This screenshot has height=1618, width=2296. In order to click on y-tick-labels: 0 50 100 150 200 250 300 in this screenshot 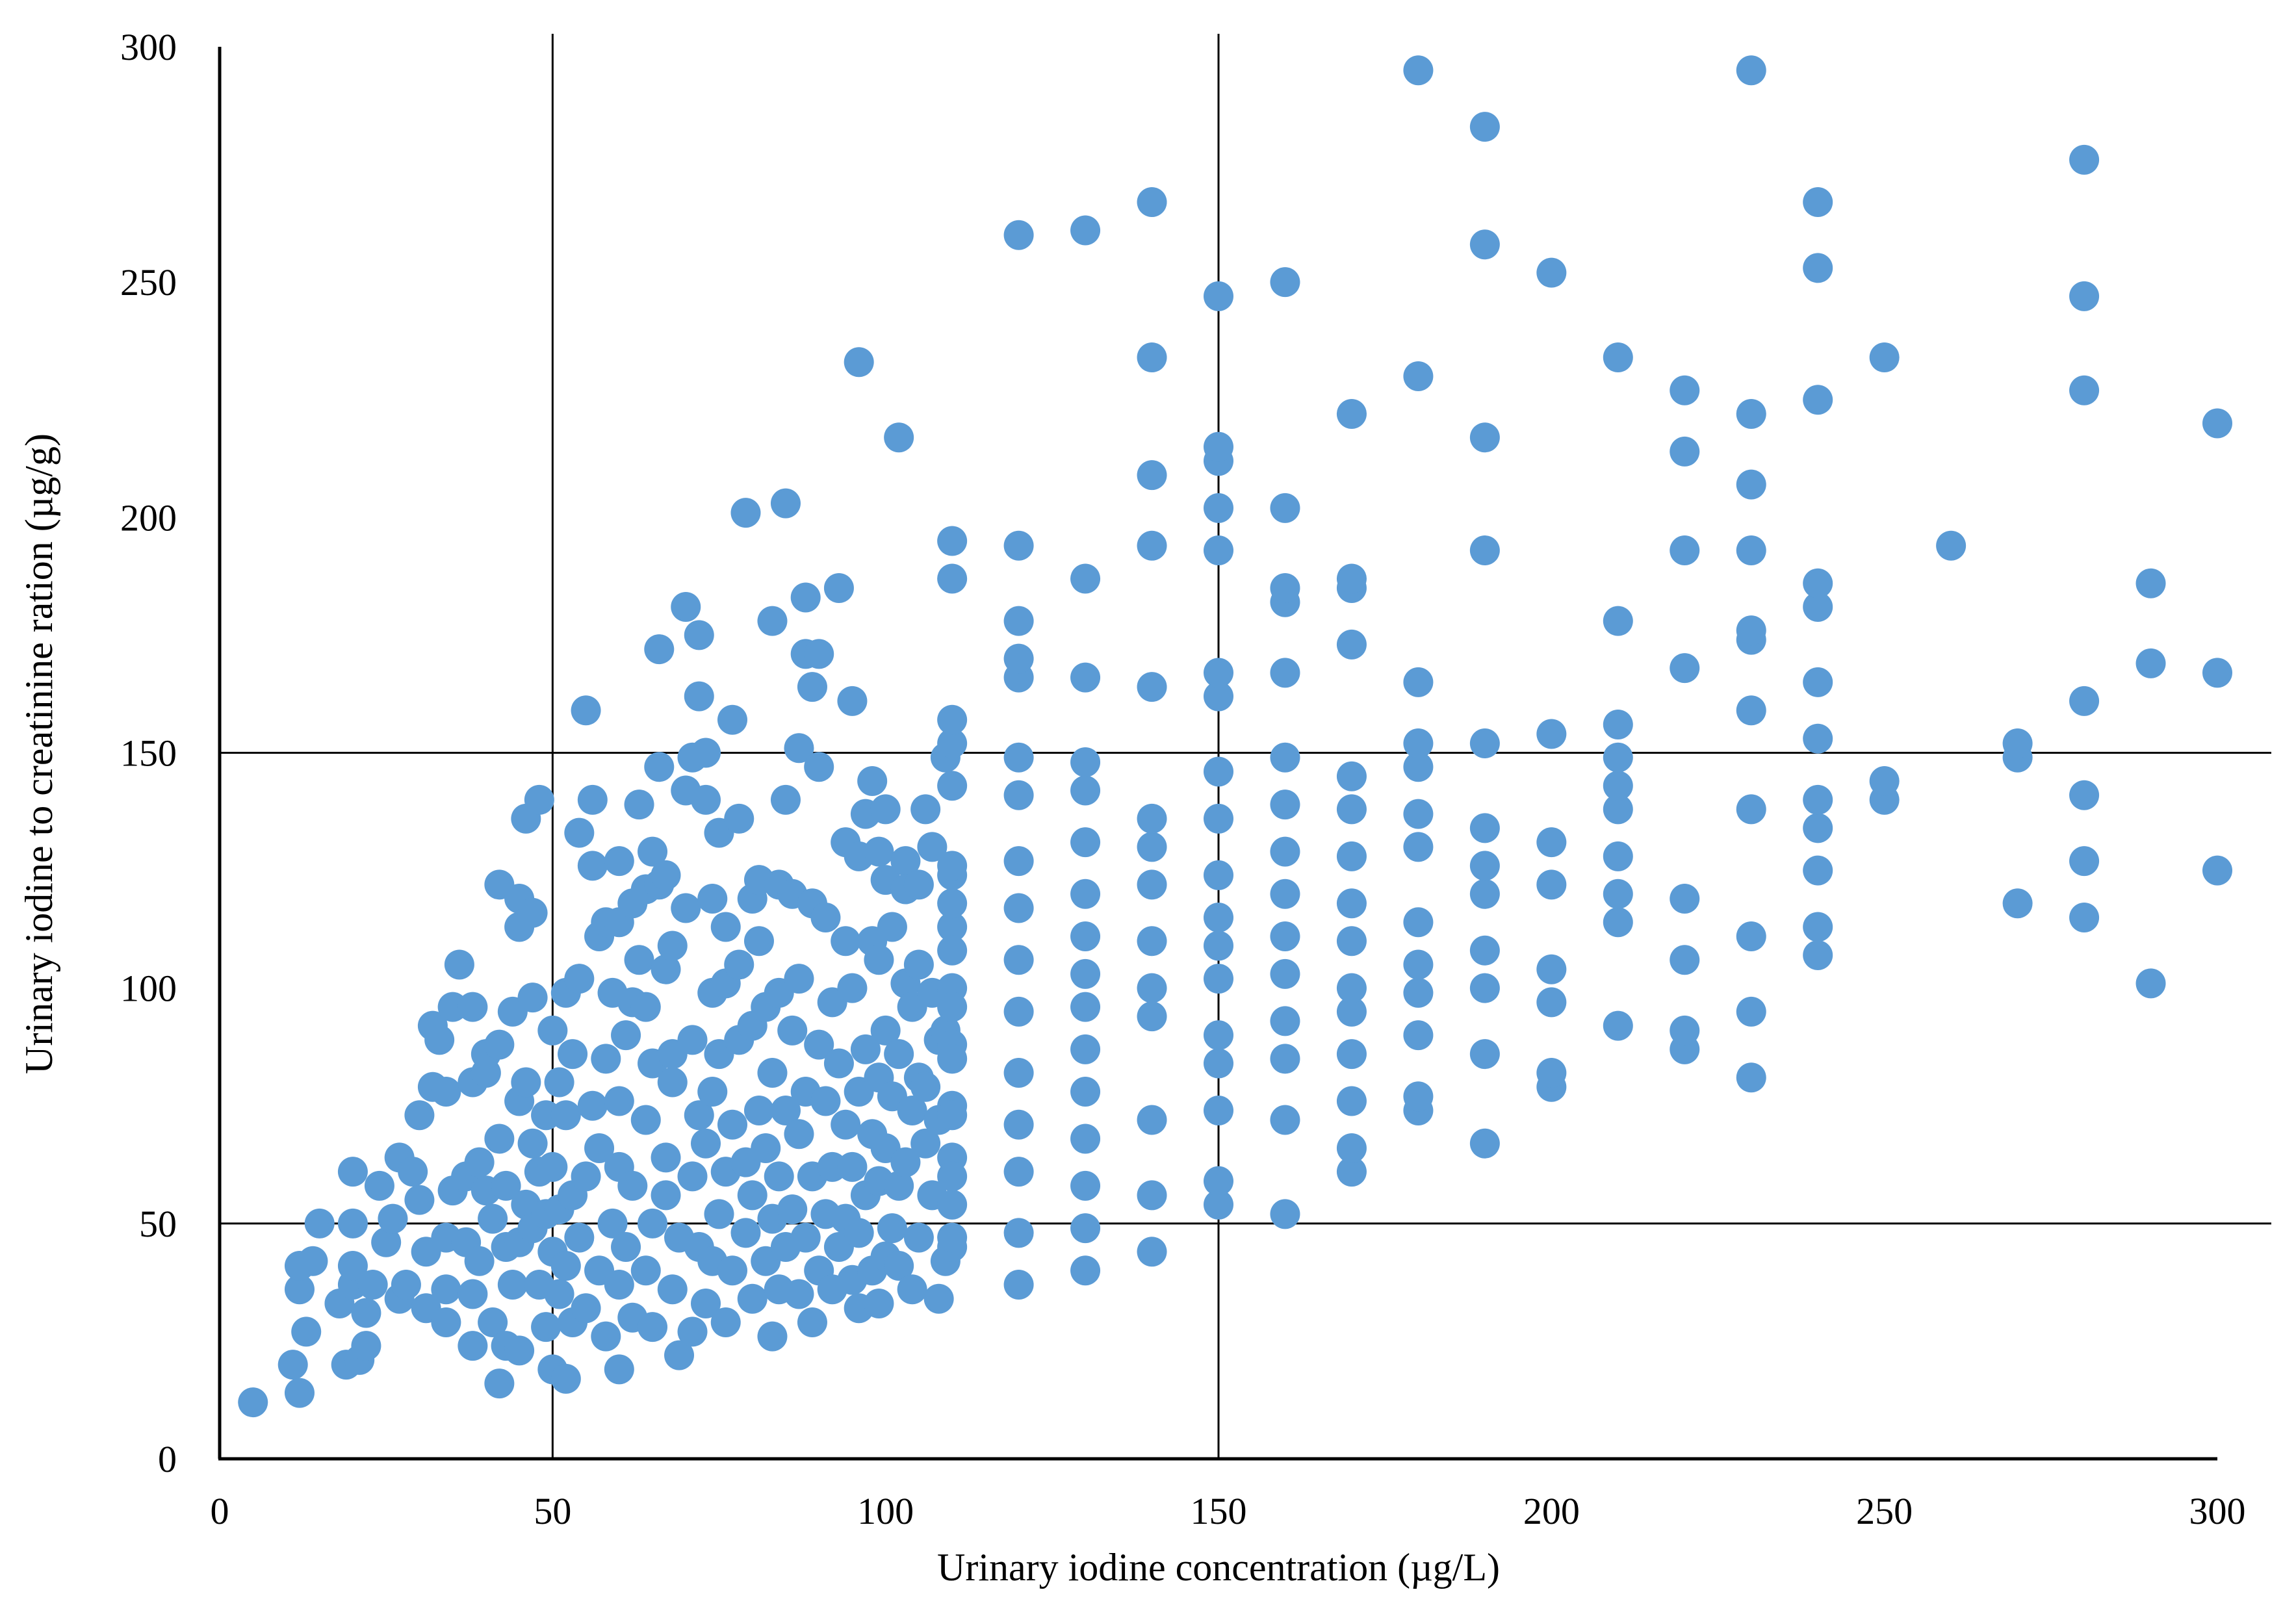, I will do `click(148, 753)`.